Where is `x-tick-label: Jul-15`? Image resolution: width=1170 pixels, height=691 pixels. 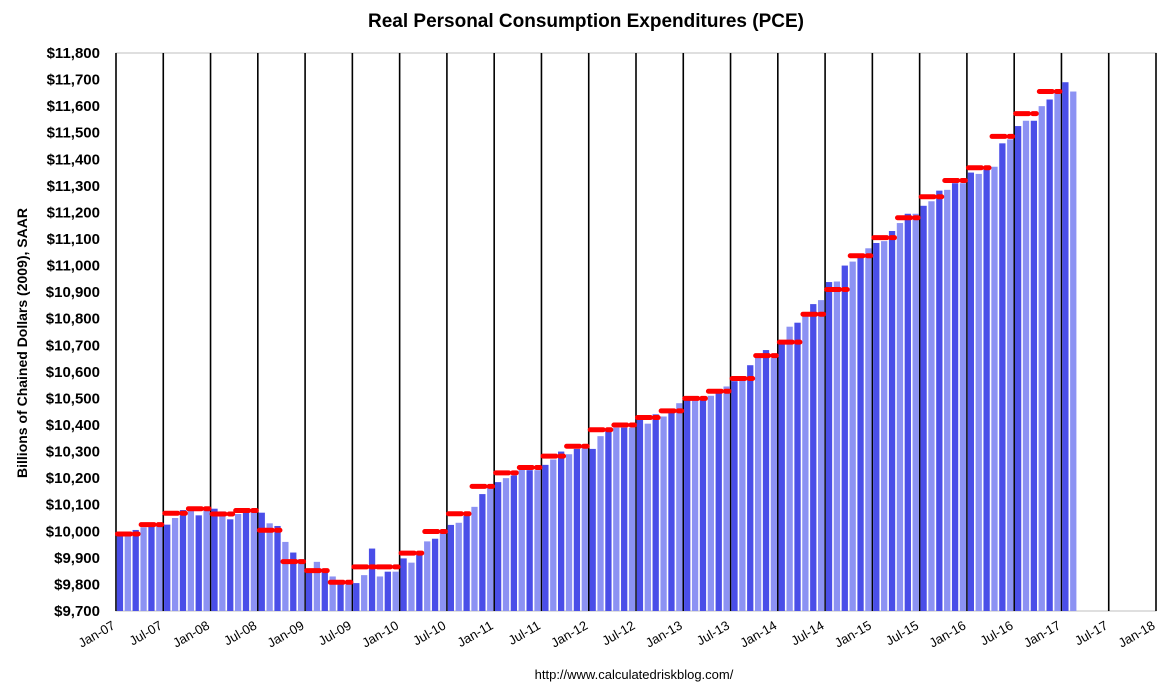 x-tick-label: Jul-15 is located at coordinates (902, 633).